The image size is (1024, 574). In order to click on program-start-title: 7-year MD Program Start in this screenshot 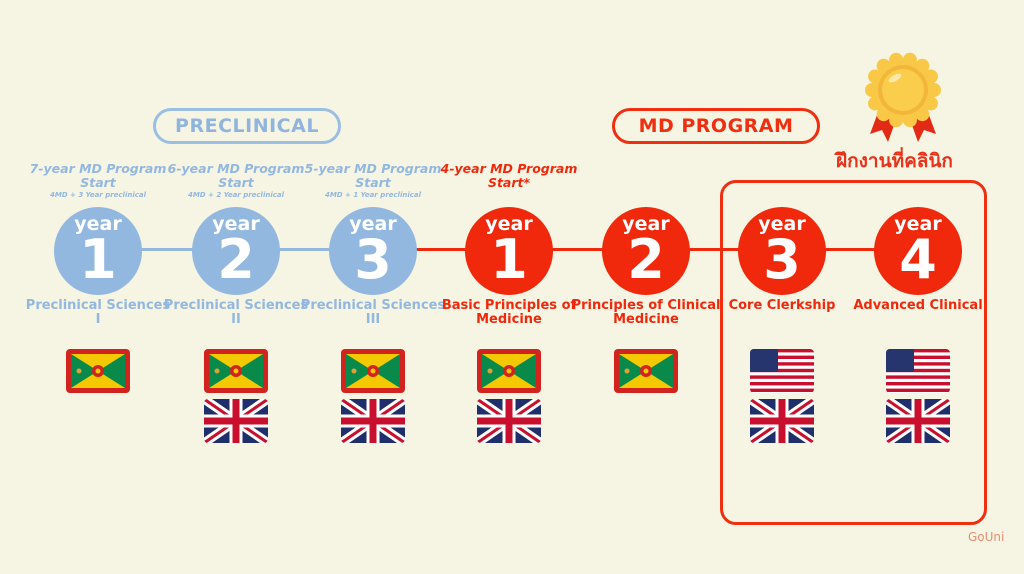, I will do `click(98, 175)`.